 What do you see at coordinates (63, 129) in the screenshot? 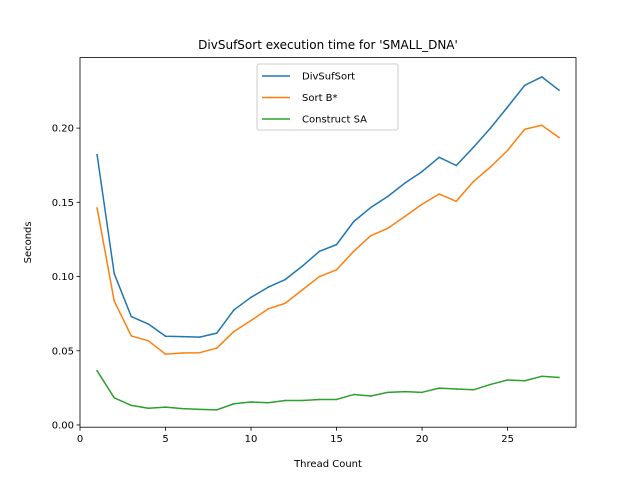
I see `y-tick-label: 0.20` at bounding box center [63, 129].